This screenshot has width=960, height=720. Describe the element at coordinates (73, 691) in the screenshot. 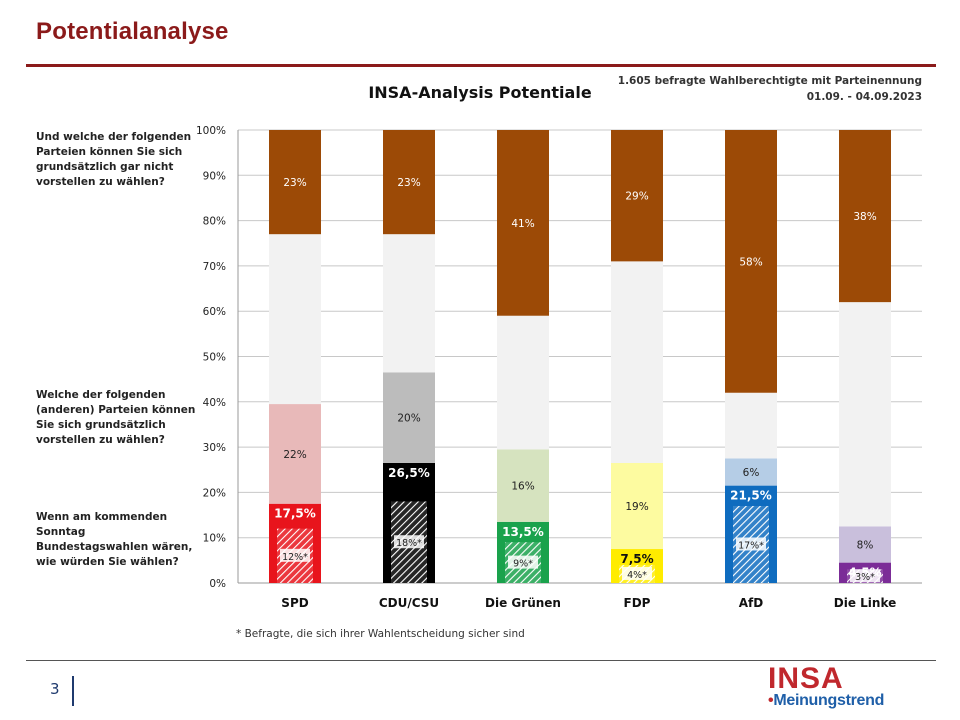

I see `page-number-divider` at that location.